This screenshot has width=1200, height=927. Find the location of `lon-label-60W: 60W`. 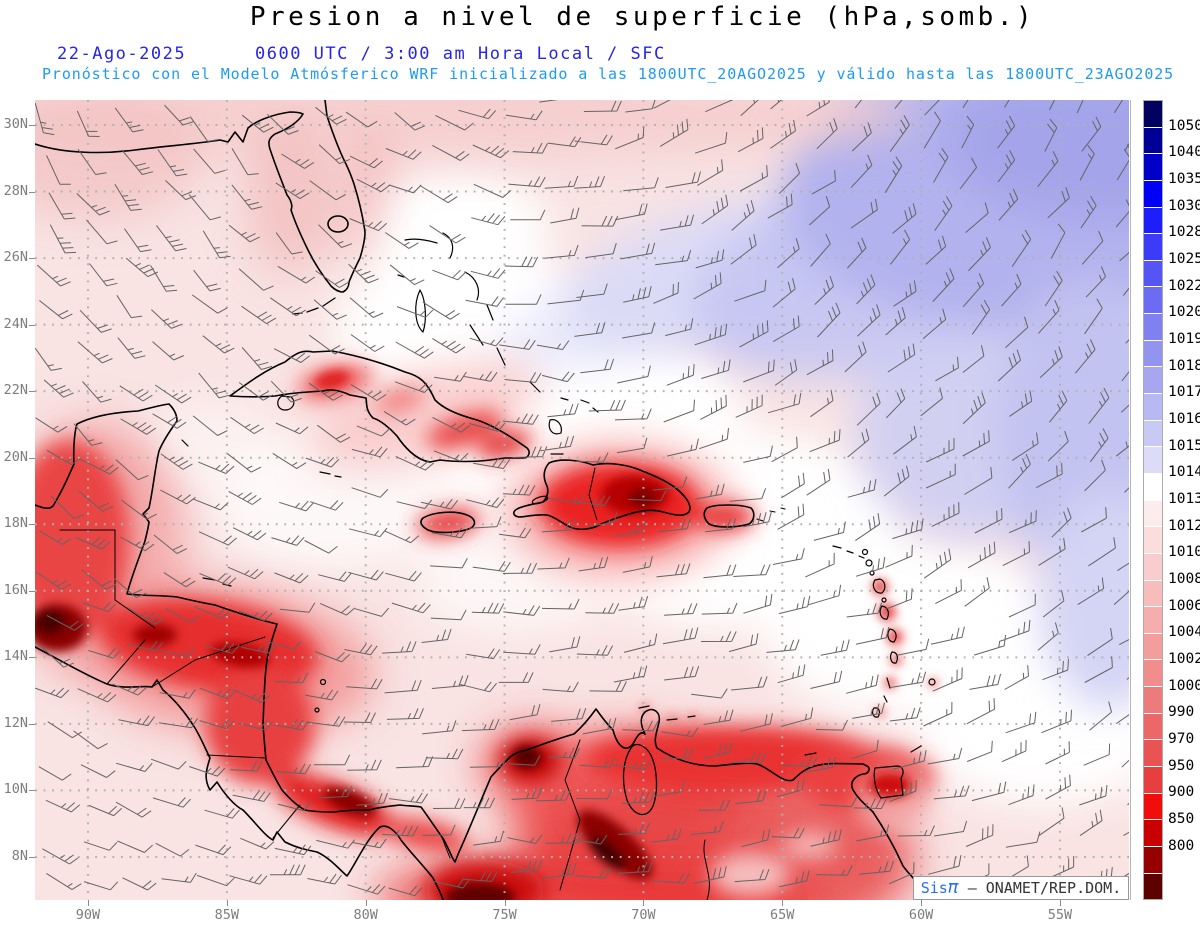

lon-label-60W: 60W is located at coordinates (921, 915).